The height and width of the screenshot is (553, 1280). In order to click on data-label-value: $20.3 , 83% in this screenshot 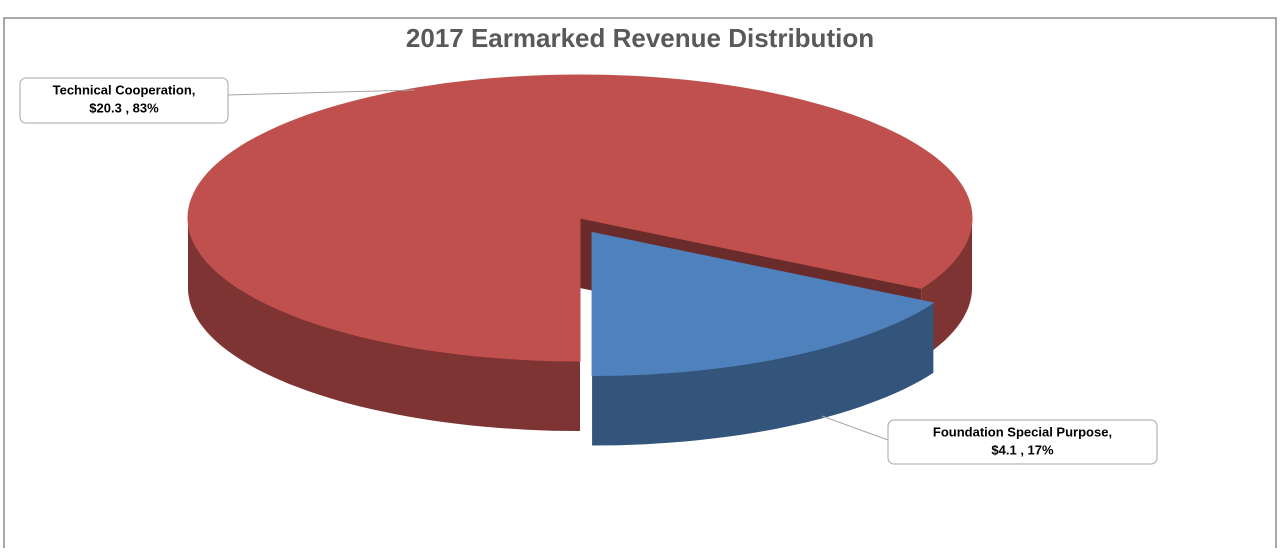, I will do `click(124, 107)`.